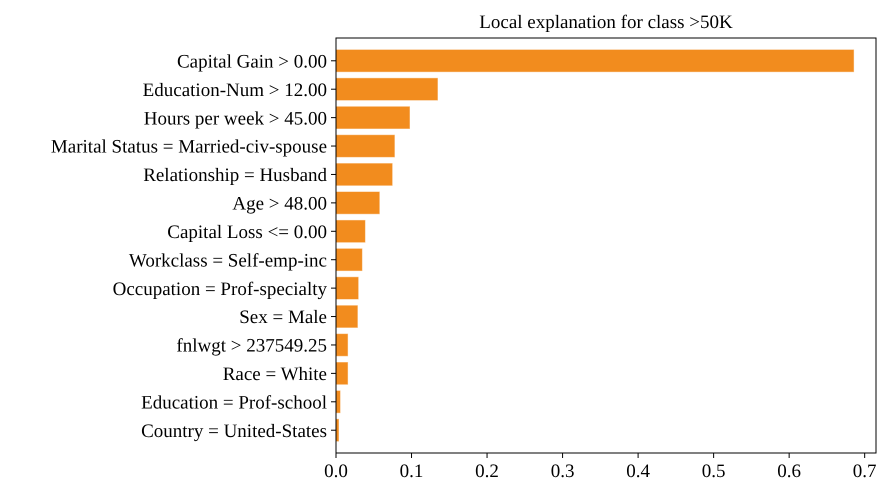 This screenshot has width=886, height=482. I want to click on x-tick-label: 0.5, so click(714, 471).